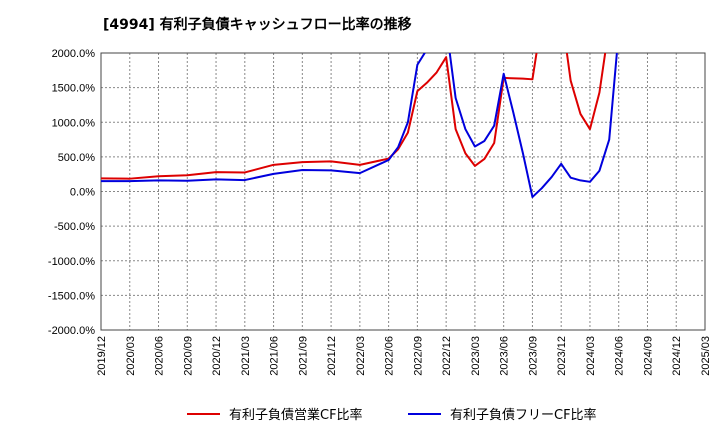  What do you see at coordinates (275, 356) in the screenshot?
I see `x-tick-label: 2021/06` at bounding box center [275, 356].